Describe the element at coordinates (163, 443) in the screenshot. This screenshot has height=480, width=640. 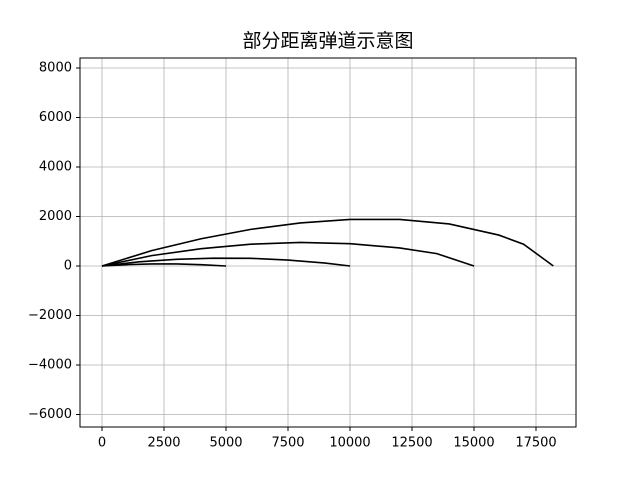
I see `x-tick-label: 2500` at that location.